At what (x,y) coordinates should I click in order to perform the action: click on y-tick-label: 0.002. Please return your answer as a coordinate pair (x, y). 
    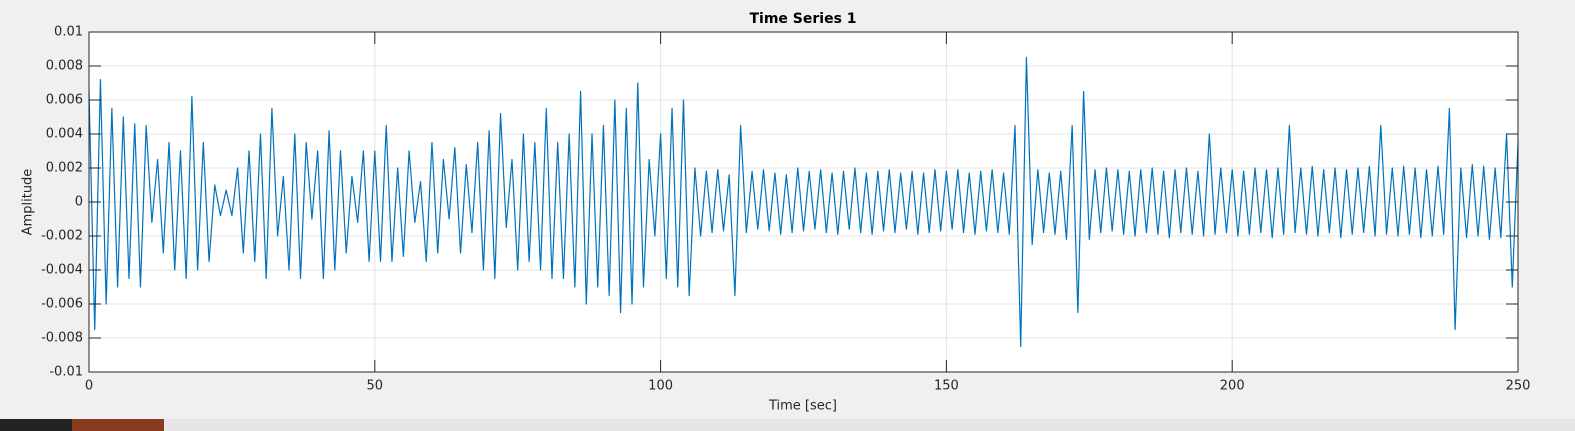
    Looking at the image, I should click on (64, 168).